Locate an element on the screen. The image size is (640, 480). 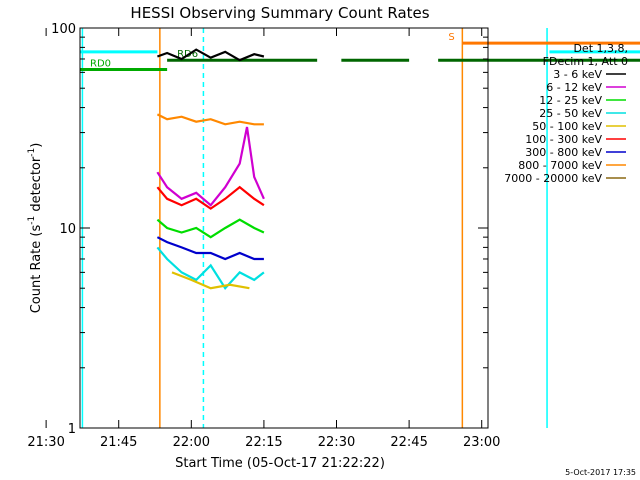
legend-label-7: 800 - 7000 keV is located at coordinates (560, 165).